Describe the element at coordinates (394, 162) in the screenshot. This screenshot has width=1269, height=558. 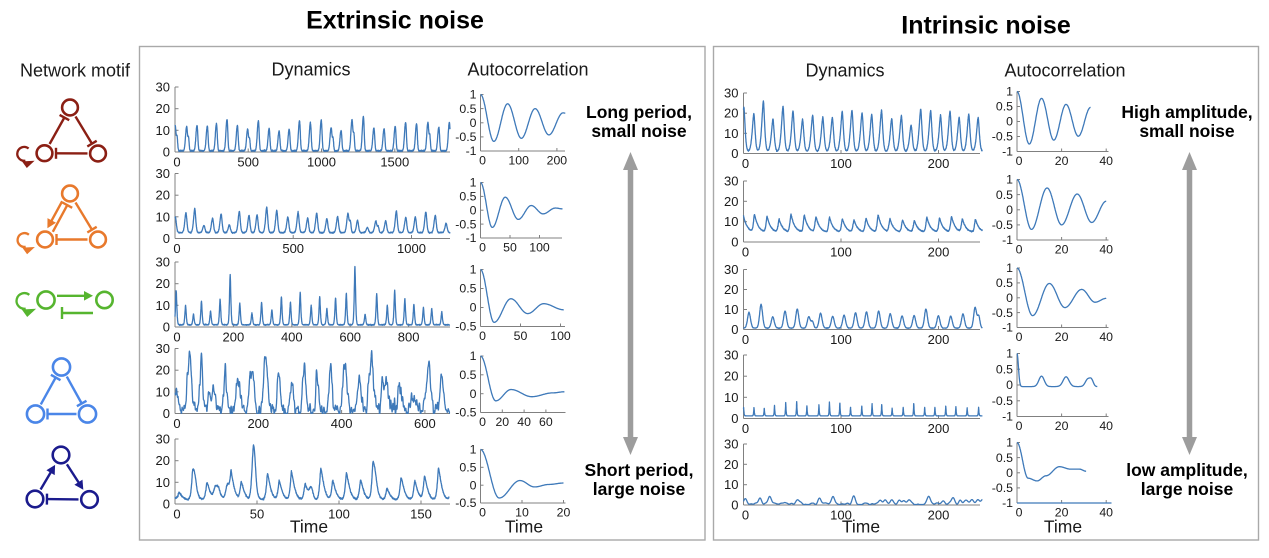
I see `svg-text: 1500` at that location.